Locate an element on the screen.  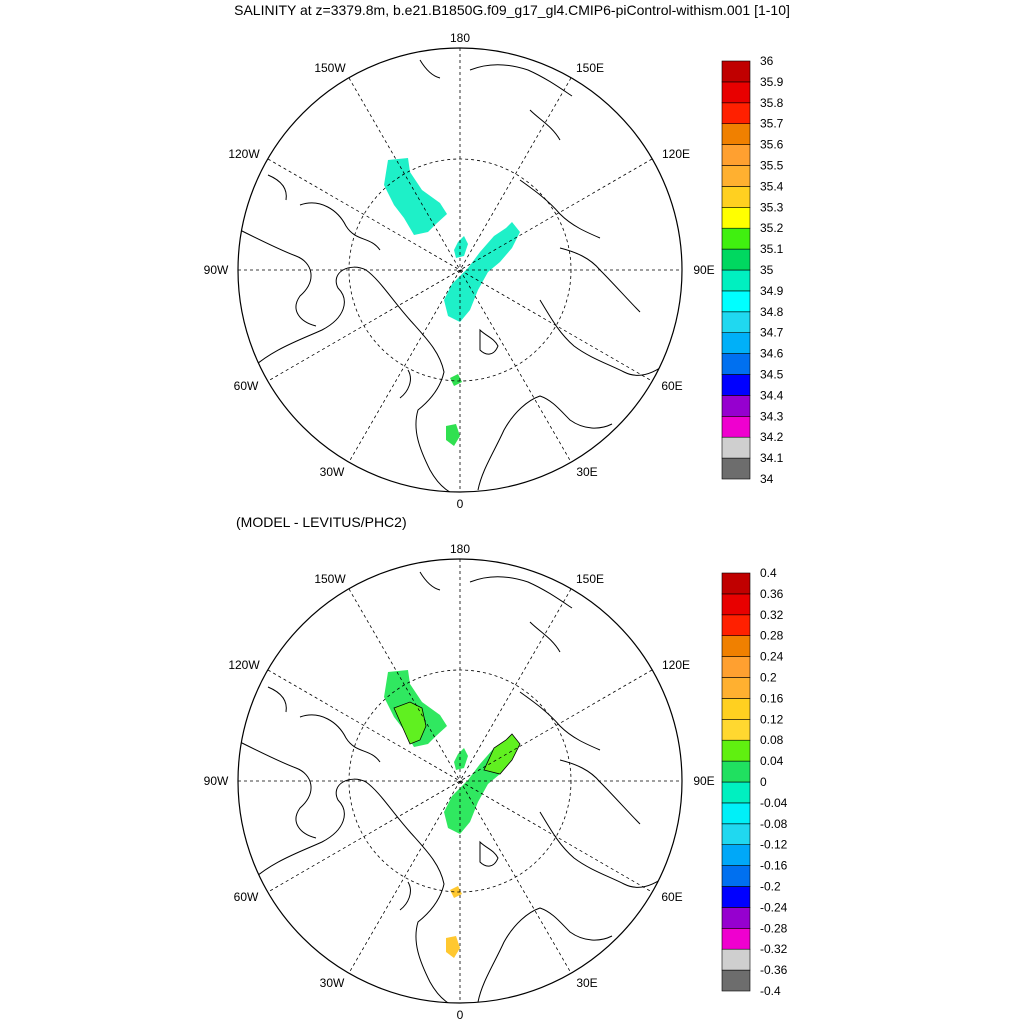
colorbar-tick-label: 0 is located at coordinates (763, 782).